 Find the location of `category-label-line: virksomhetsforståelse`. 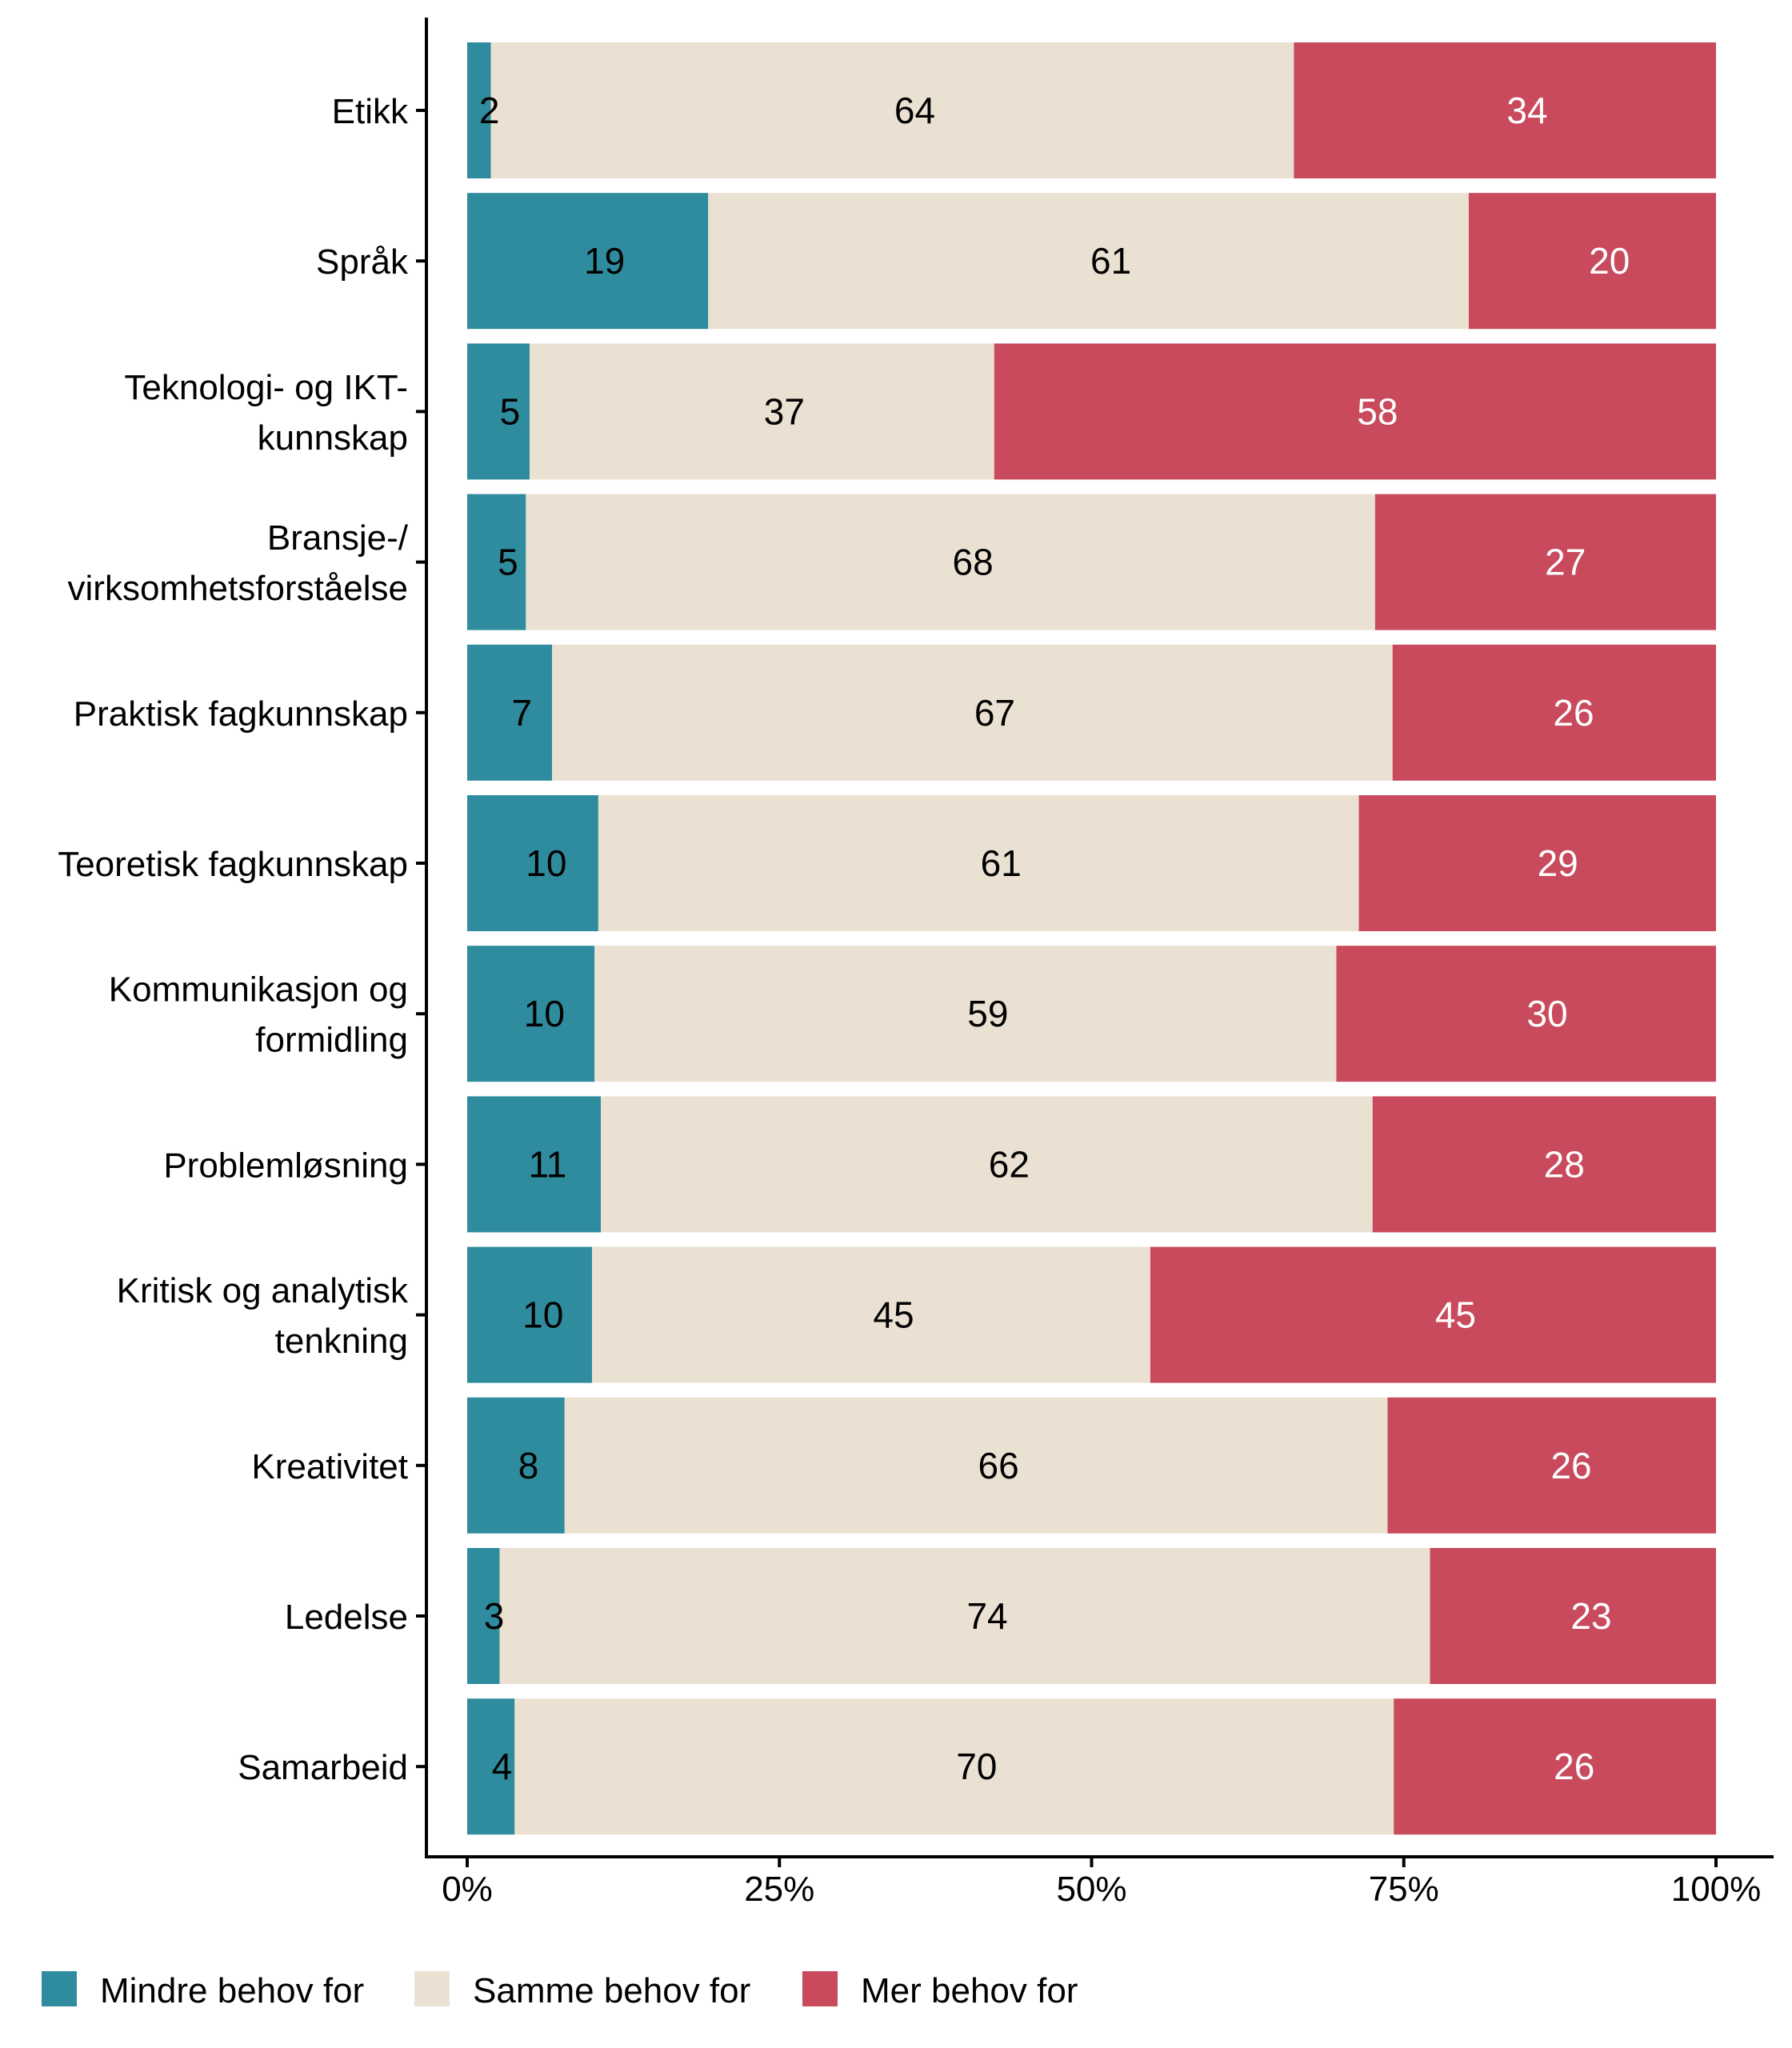

category-label-line: virksomhetsforståelse is located at coordinates (238, 588).